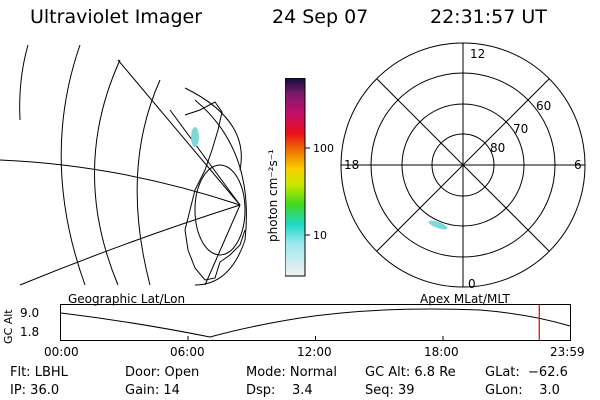 This screenshot has width=600, height=400. Describe the element at coordinates (477, 54) in the screenshot. I see `mlt-label-12: 12` at that location.